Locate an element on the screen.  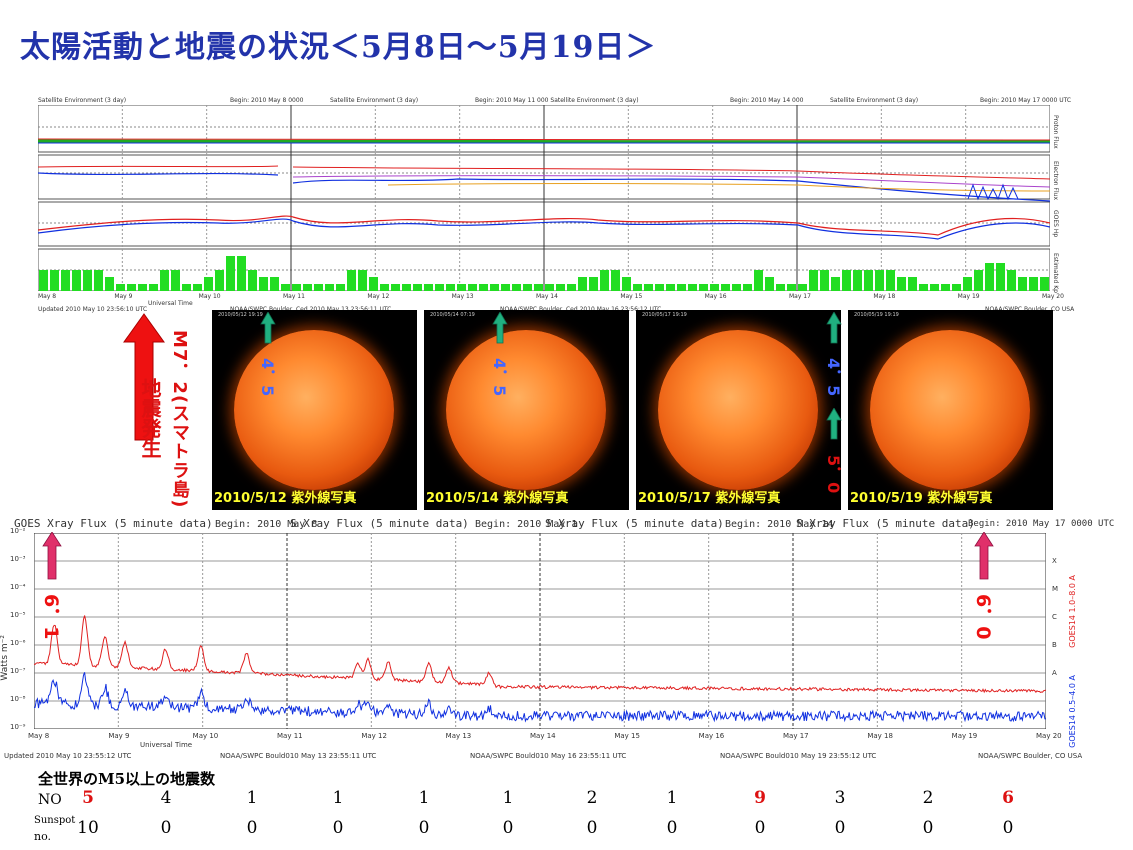
xray-day-label: May 12 is located at coordinates (374, 736).